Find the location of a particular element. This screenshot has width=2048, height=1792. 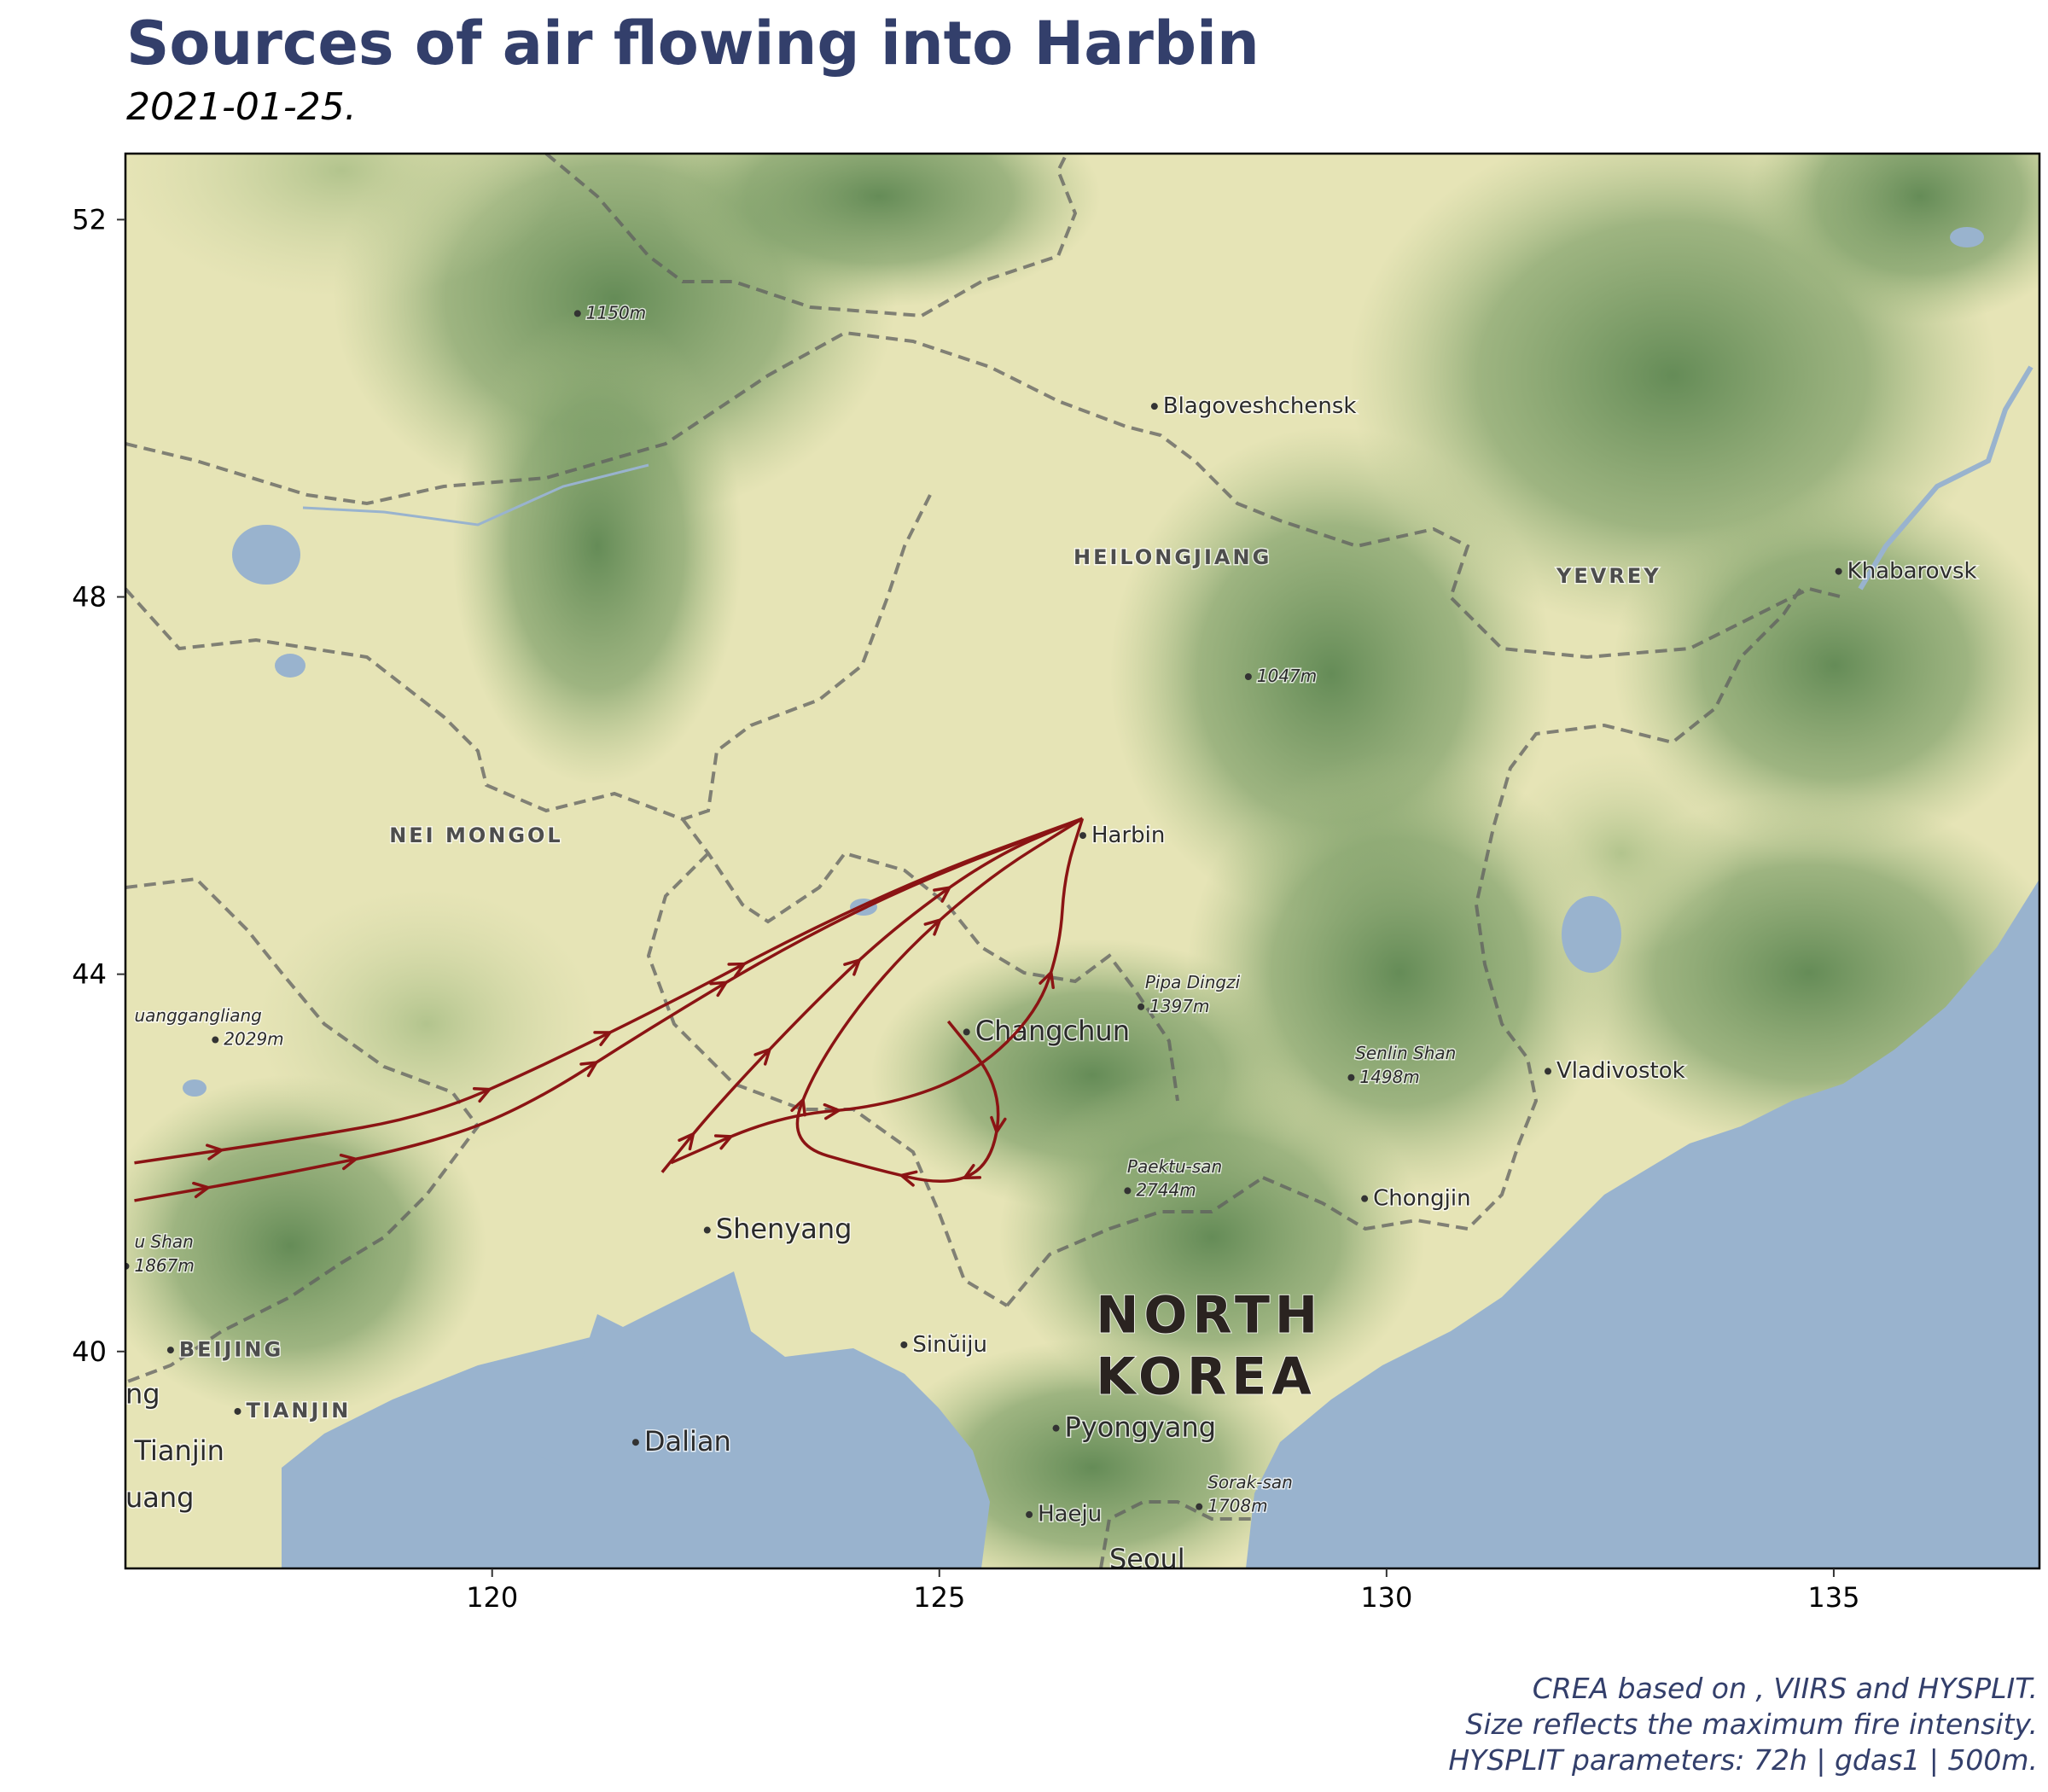

place-label: Shenyang is located at coordinates (784, 1229).